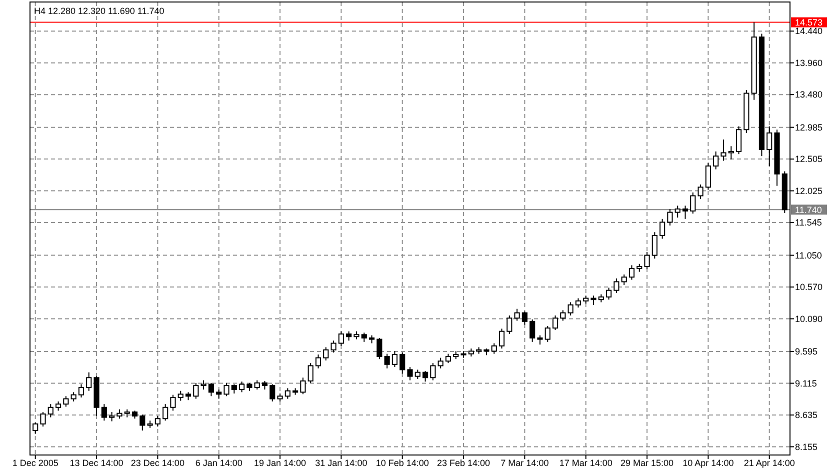 This screenshot has height=468, width=829. What do you see at coordinates (463, 463) in the screenshot?
I see `x-tick-label: 23 Feb 14:00` at bounding box center [463, 463].